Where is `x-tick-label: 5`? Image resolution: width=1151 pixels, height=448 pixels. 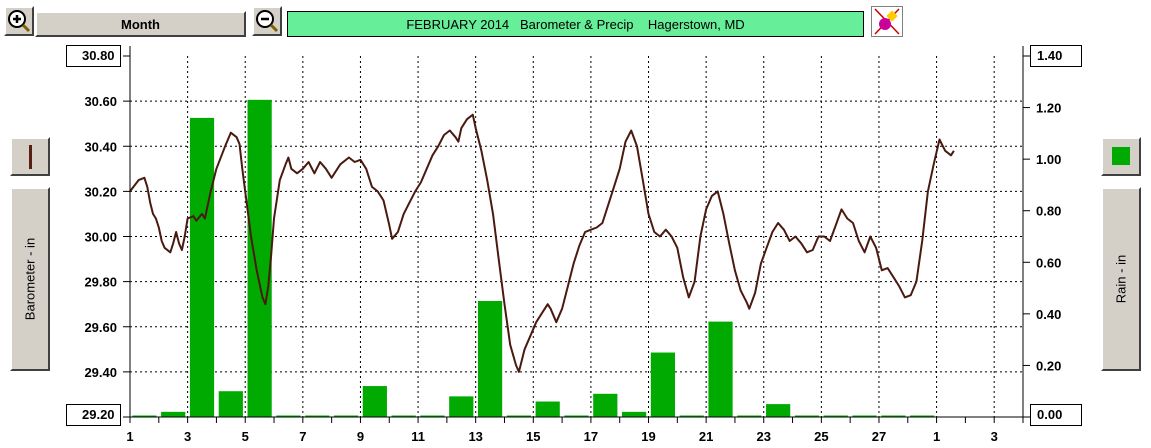
x-tick-label: 5 is located at coordinates (245, 436).